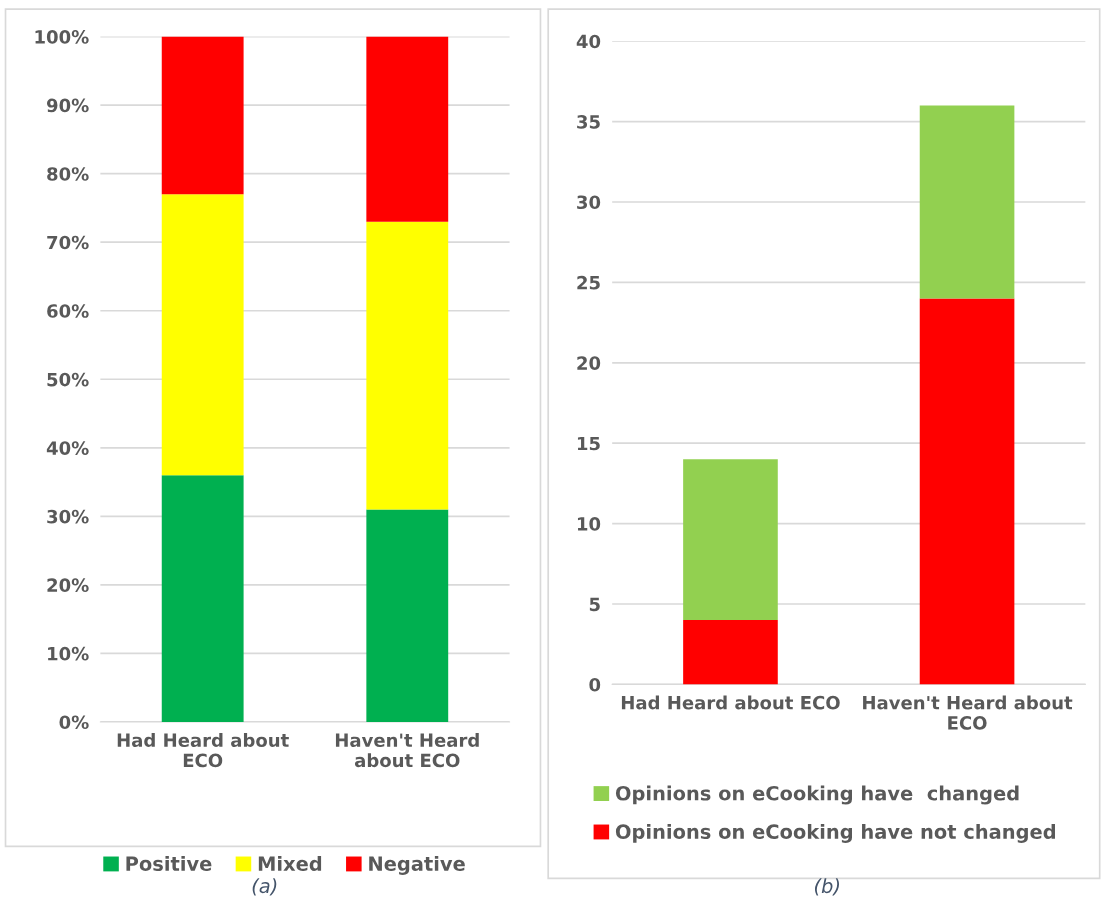 This screenshot has width=1103, height=915. I want to click on y-tick-label: 30, so click(589, 202).